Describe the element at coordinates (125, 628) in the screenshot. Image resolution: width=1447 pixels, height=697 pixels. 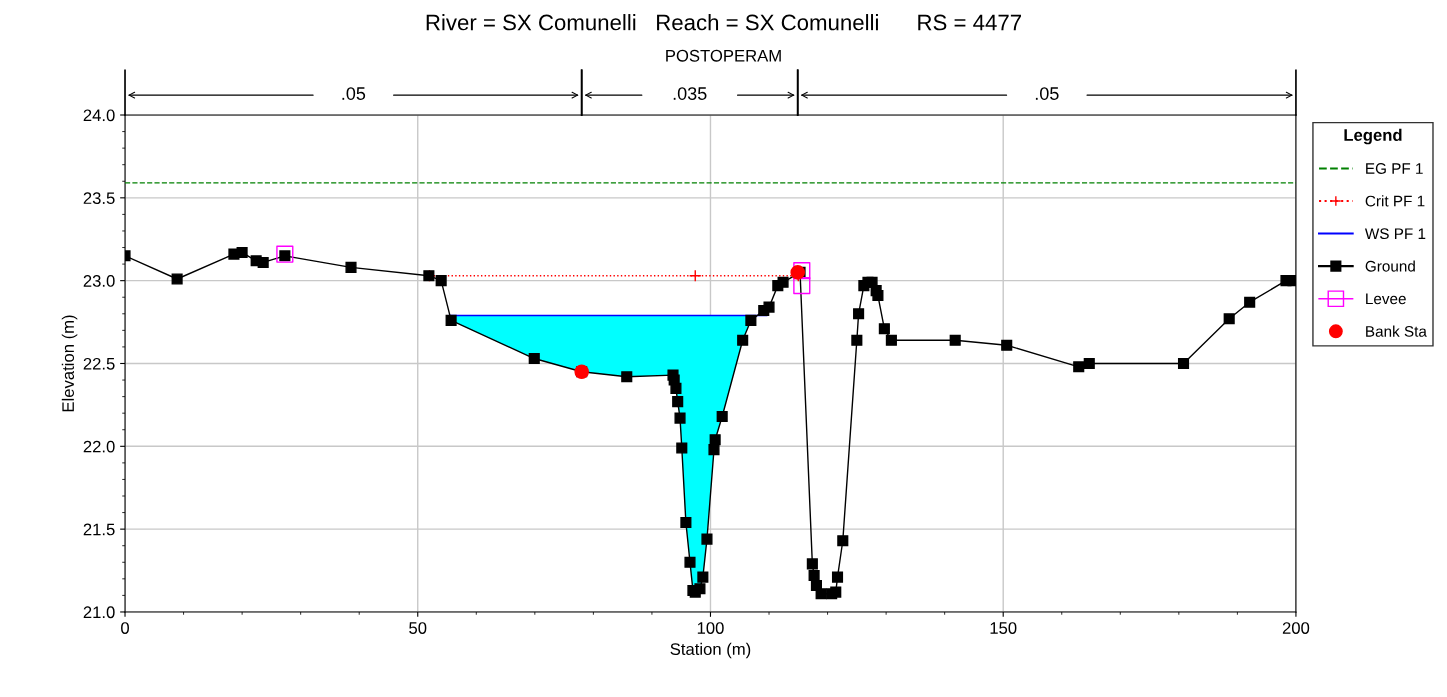
I see `x-tick-label: 0` at that location.